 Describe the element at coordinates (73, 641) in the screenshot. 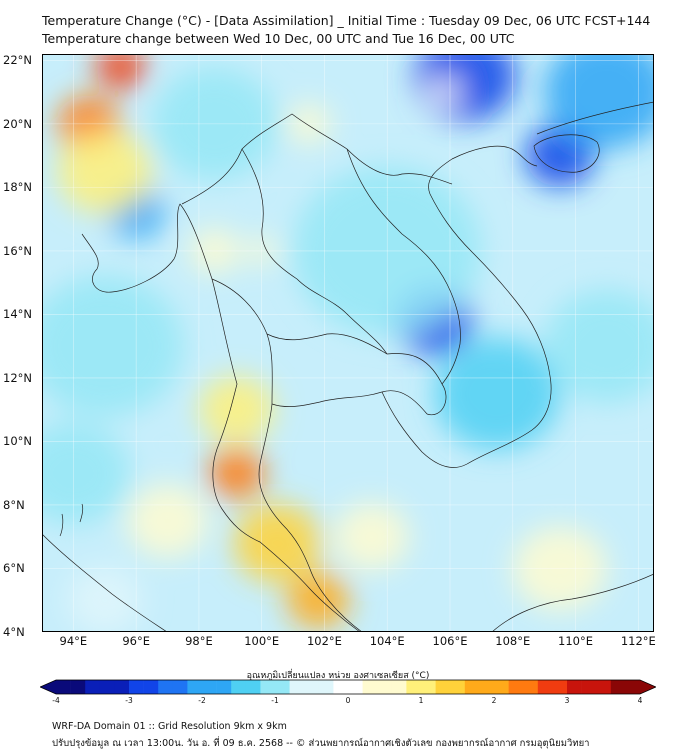

I see `longitude-label: 94°E` at that location.